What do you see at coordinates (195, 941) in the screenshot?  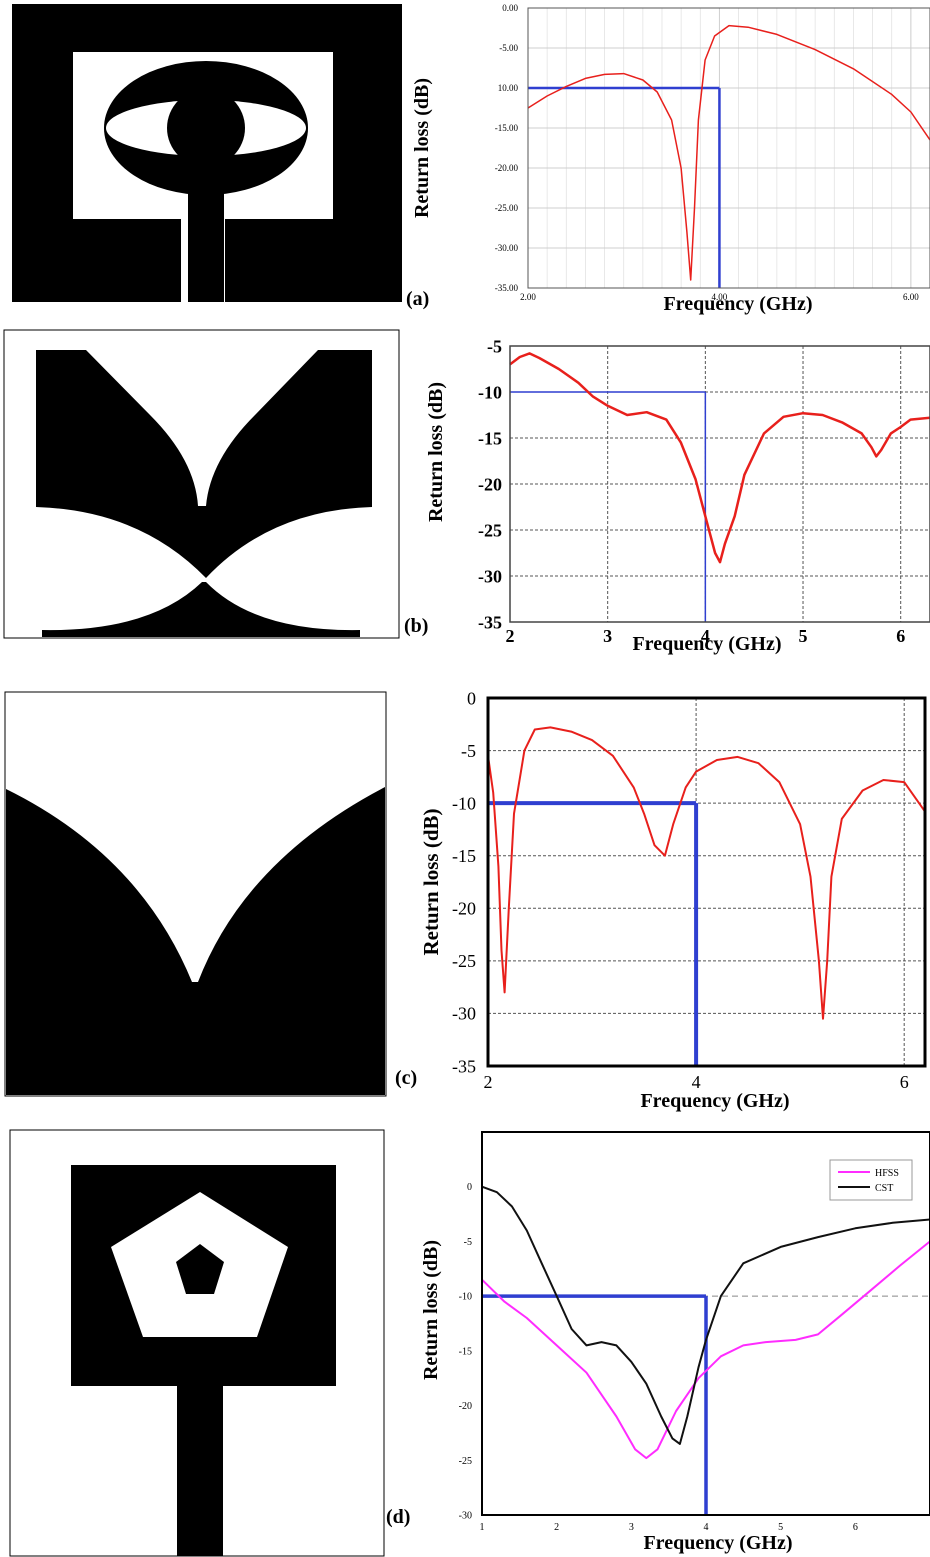 I see `antenna-c-patch` at bounding box center [195, 941].